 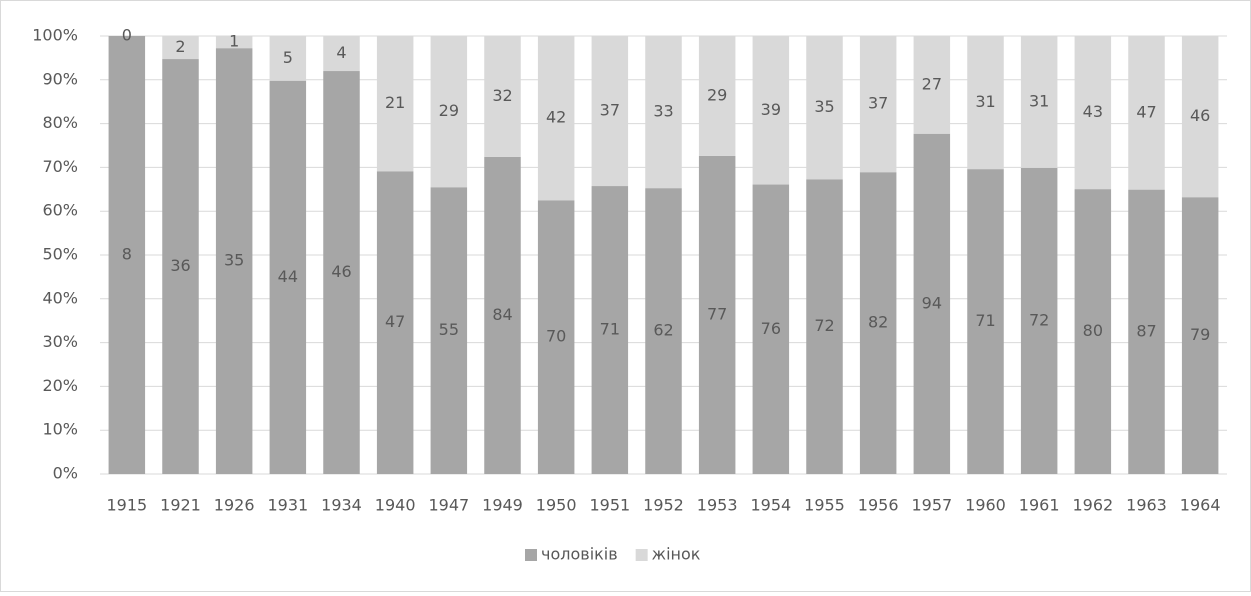 What do you see at coordinates (1092, 505) in the screenshot?
I see `x-tick-label: 1962` at bounding box center [1092, 505].